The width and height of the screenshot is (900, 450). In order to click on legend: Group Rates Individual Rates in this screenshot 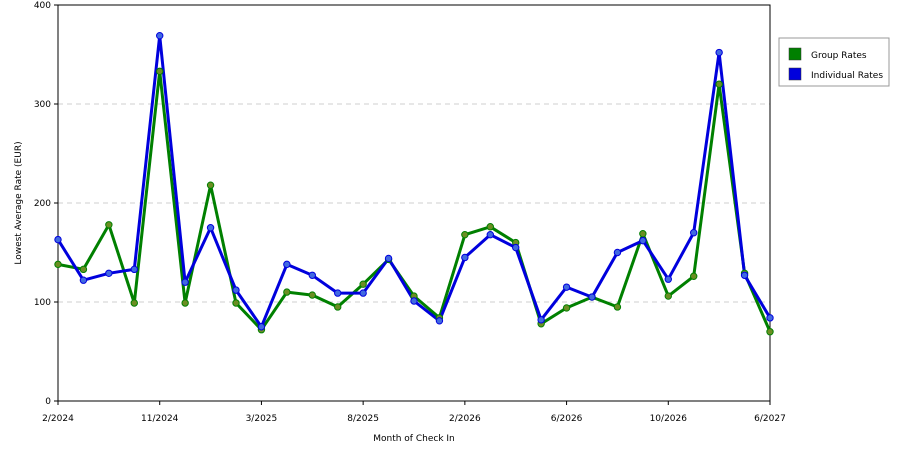, I will do `click(834, 62)`.